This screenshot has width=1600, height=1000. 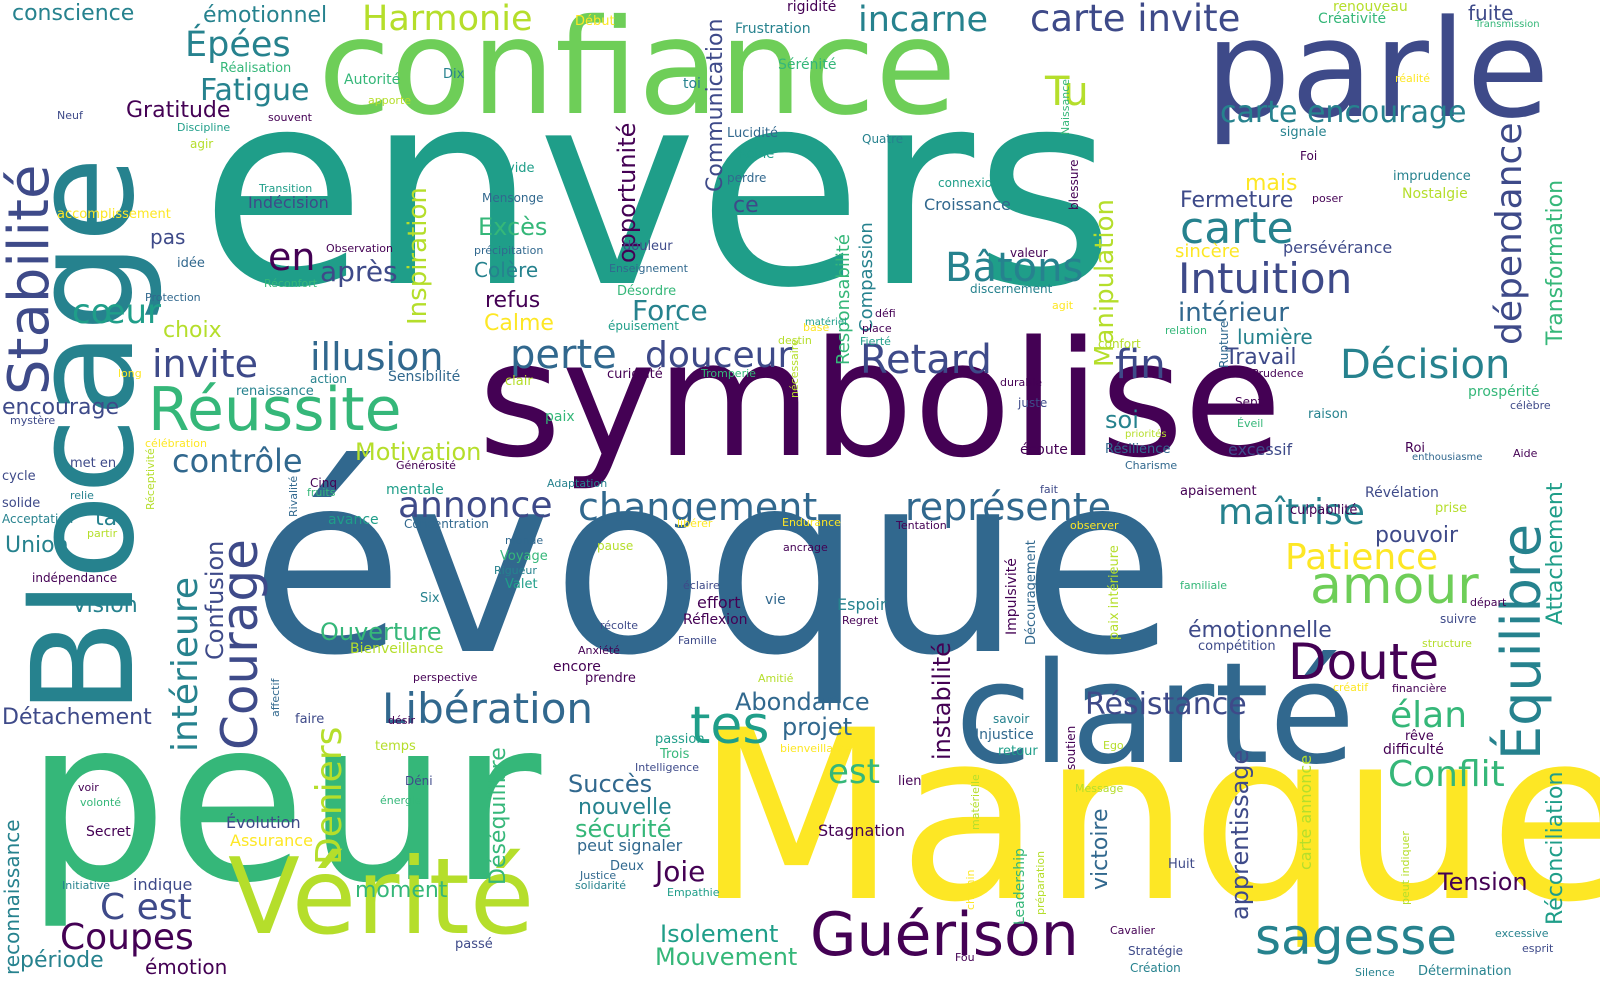 I want to click on word-encourage: encourage, so click(x=61, y=407).